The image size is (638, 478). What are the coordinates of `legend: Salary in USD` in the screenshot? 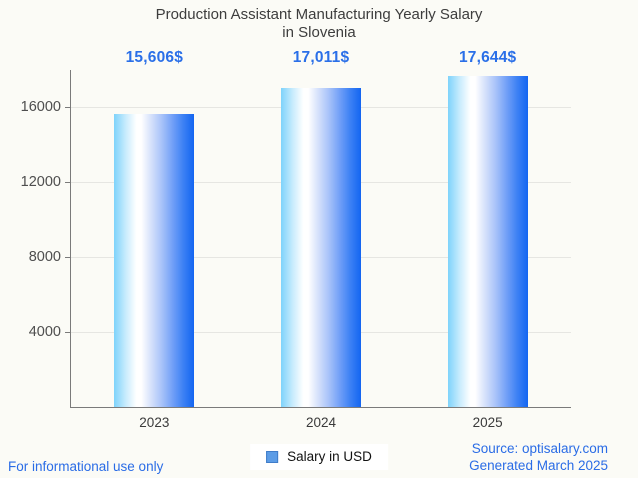 It's located at (319, 457).